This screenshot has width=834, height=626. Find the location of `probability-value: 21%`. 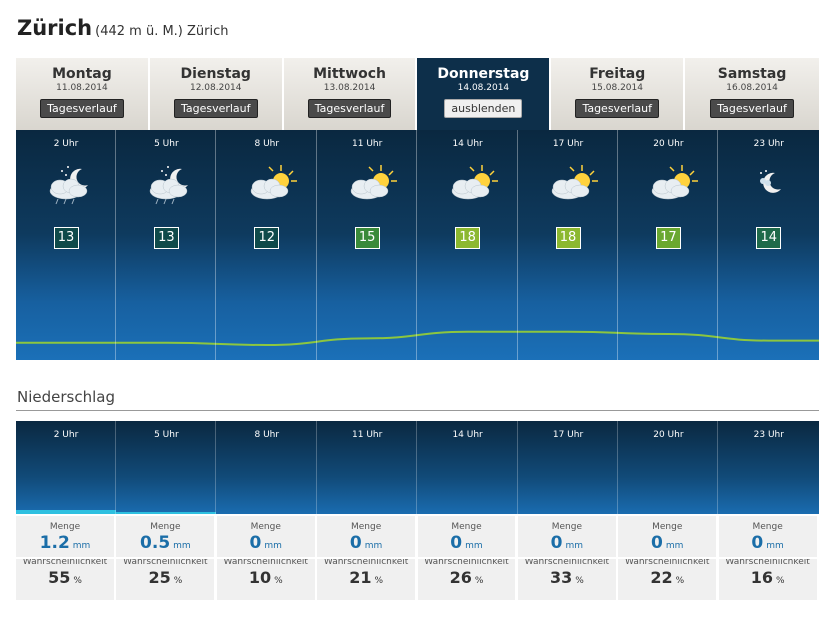

probability-value: 21% is located at coordinates (366, 577).